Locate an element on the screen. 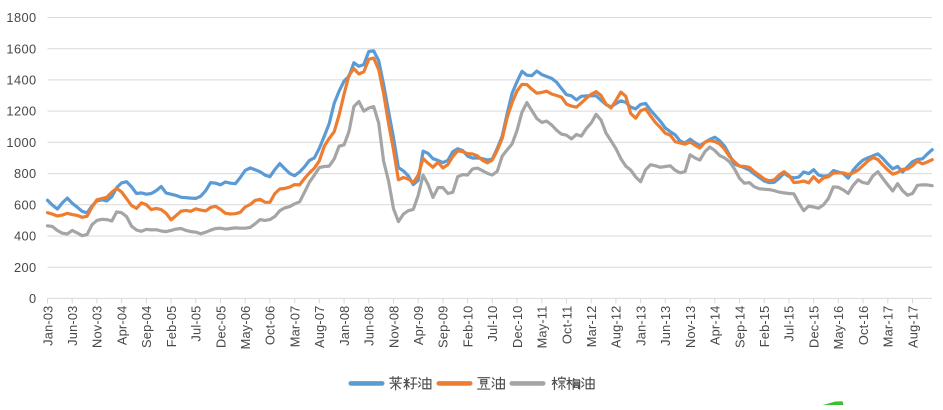 The height and width of the screenshot is (410, 943). svg-text: Aug-07 is located at coordinates (319, 327).